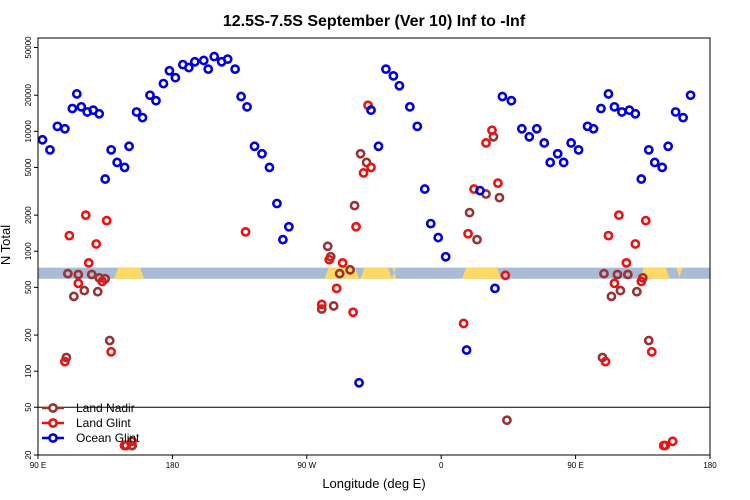 The image size is (750, 500). Describe the element at coordinates (306, 465) in the screenshot. I see `x-tick-label: 90 W` at that location.